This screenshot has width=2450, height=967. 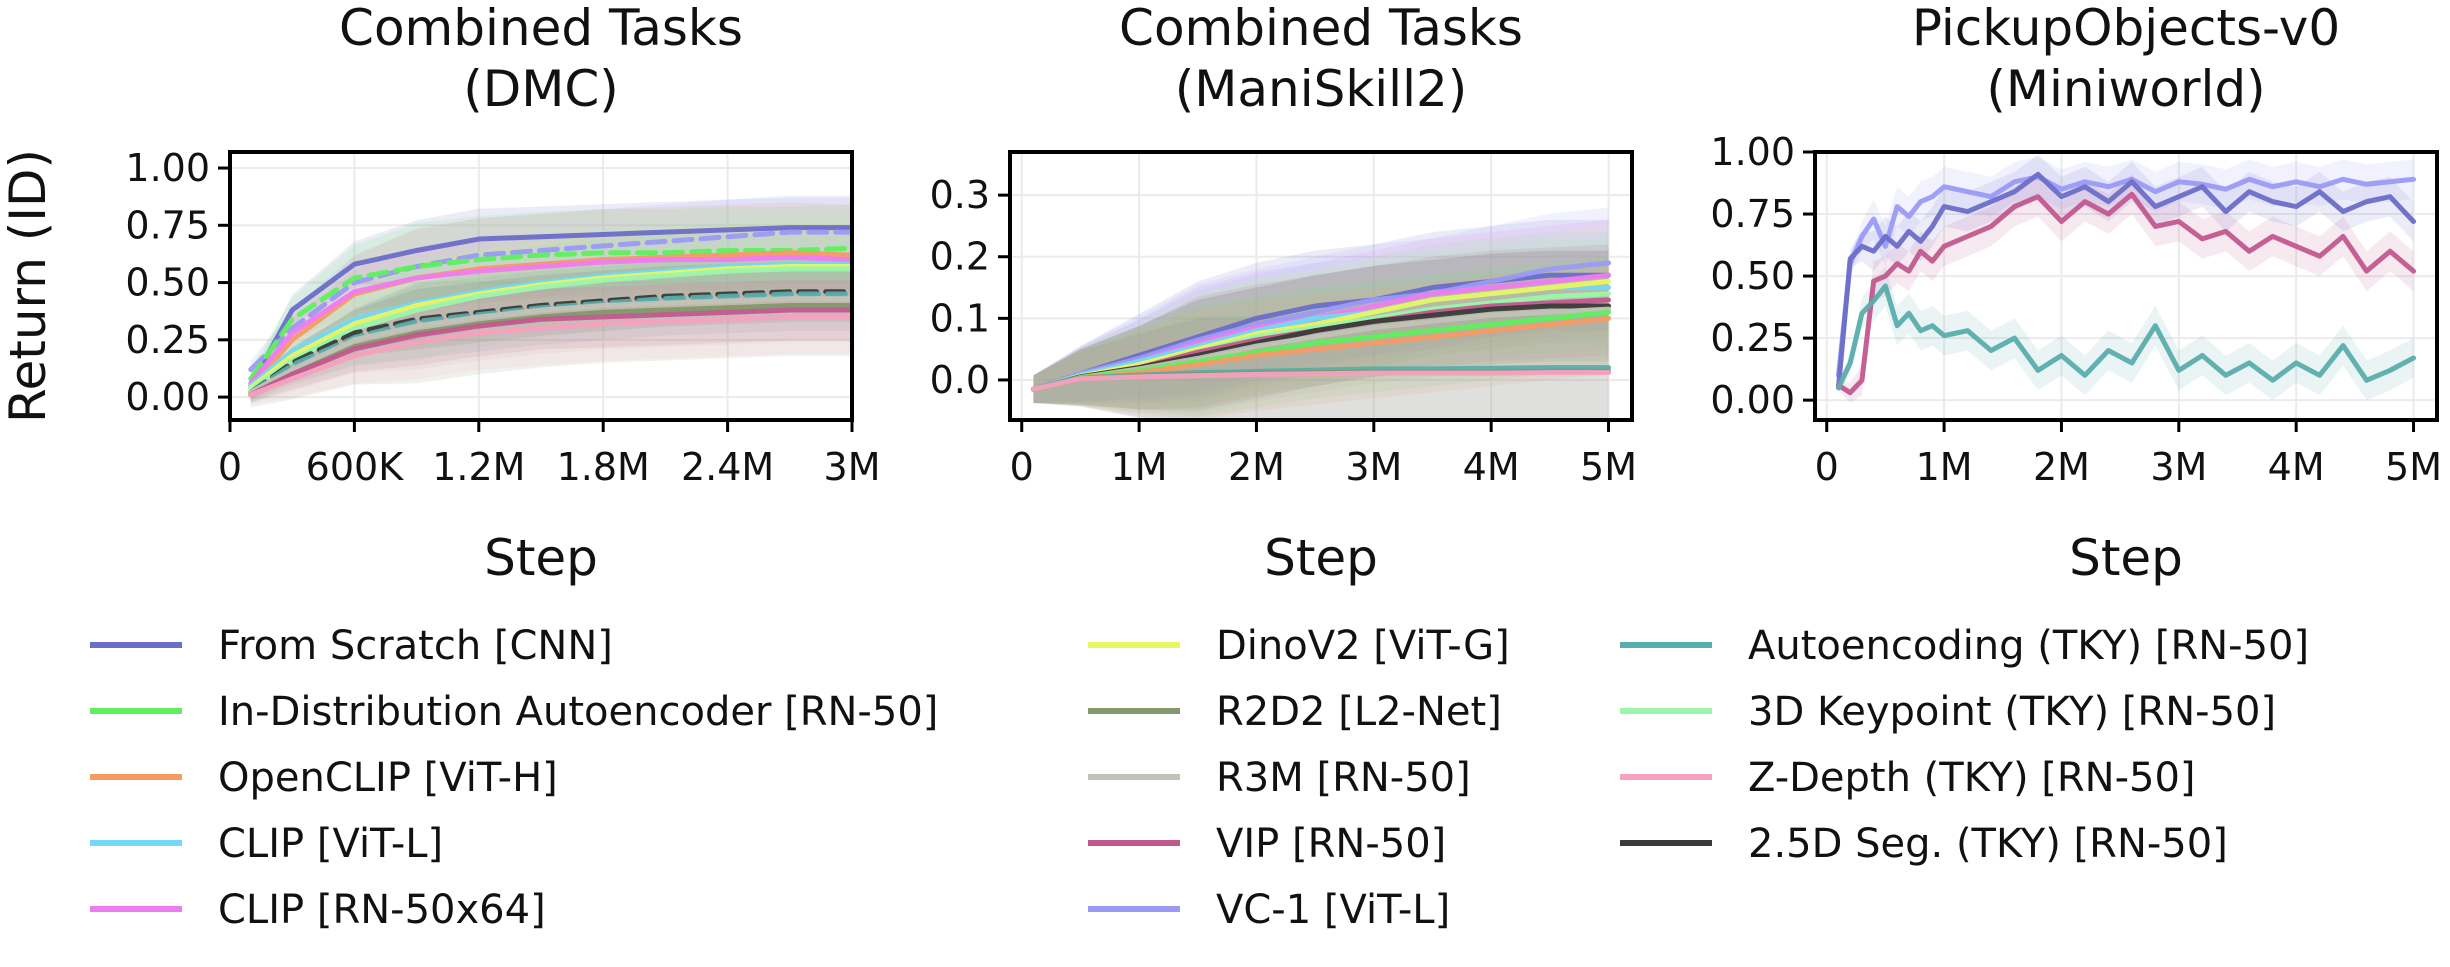 I want to click on legend-entry-clip-rn-50x64: CLIP [RN-50x64], so click(x=318, y=910).